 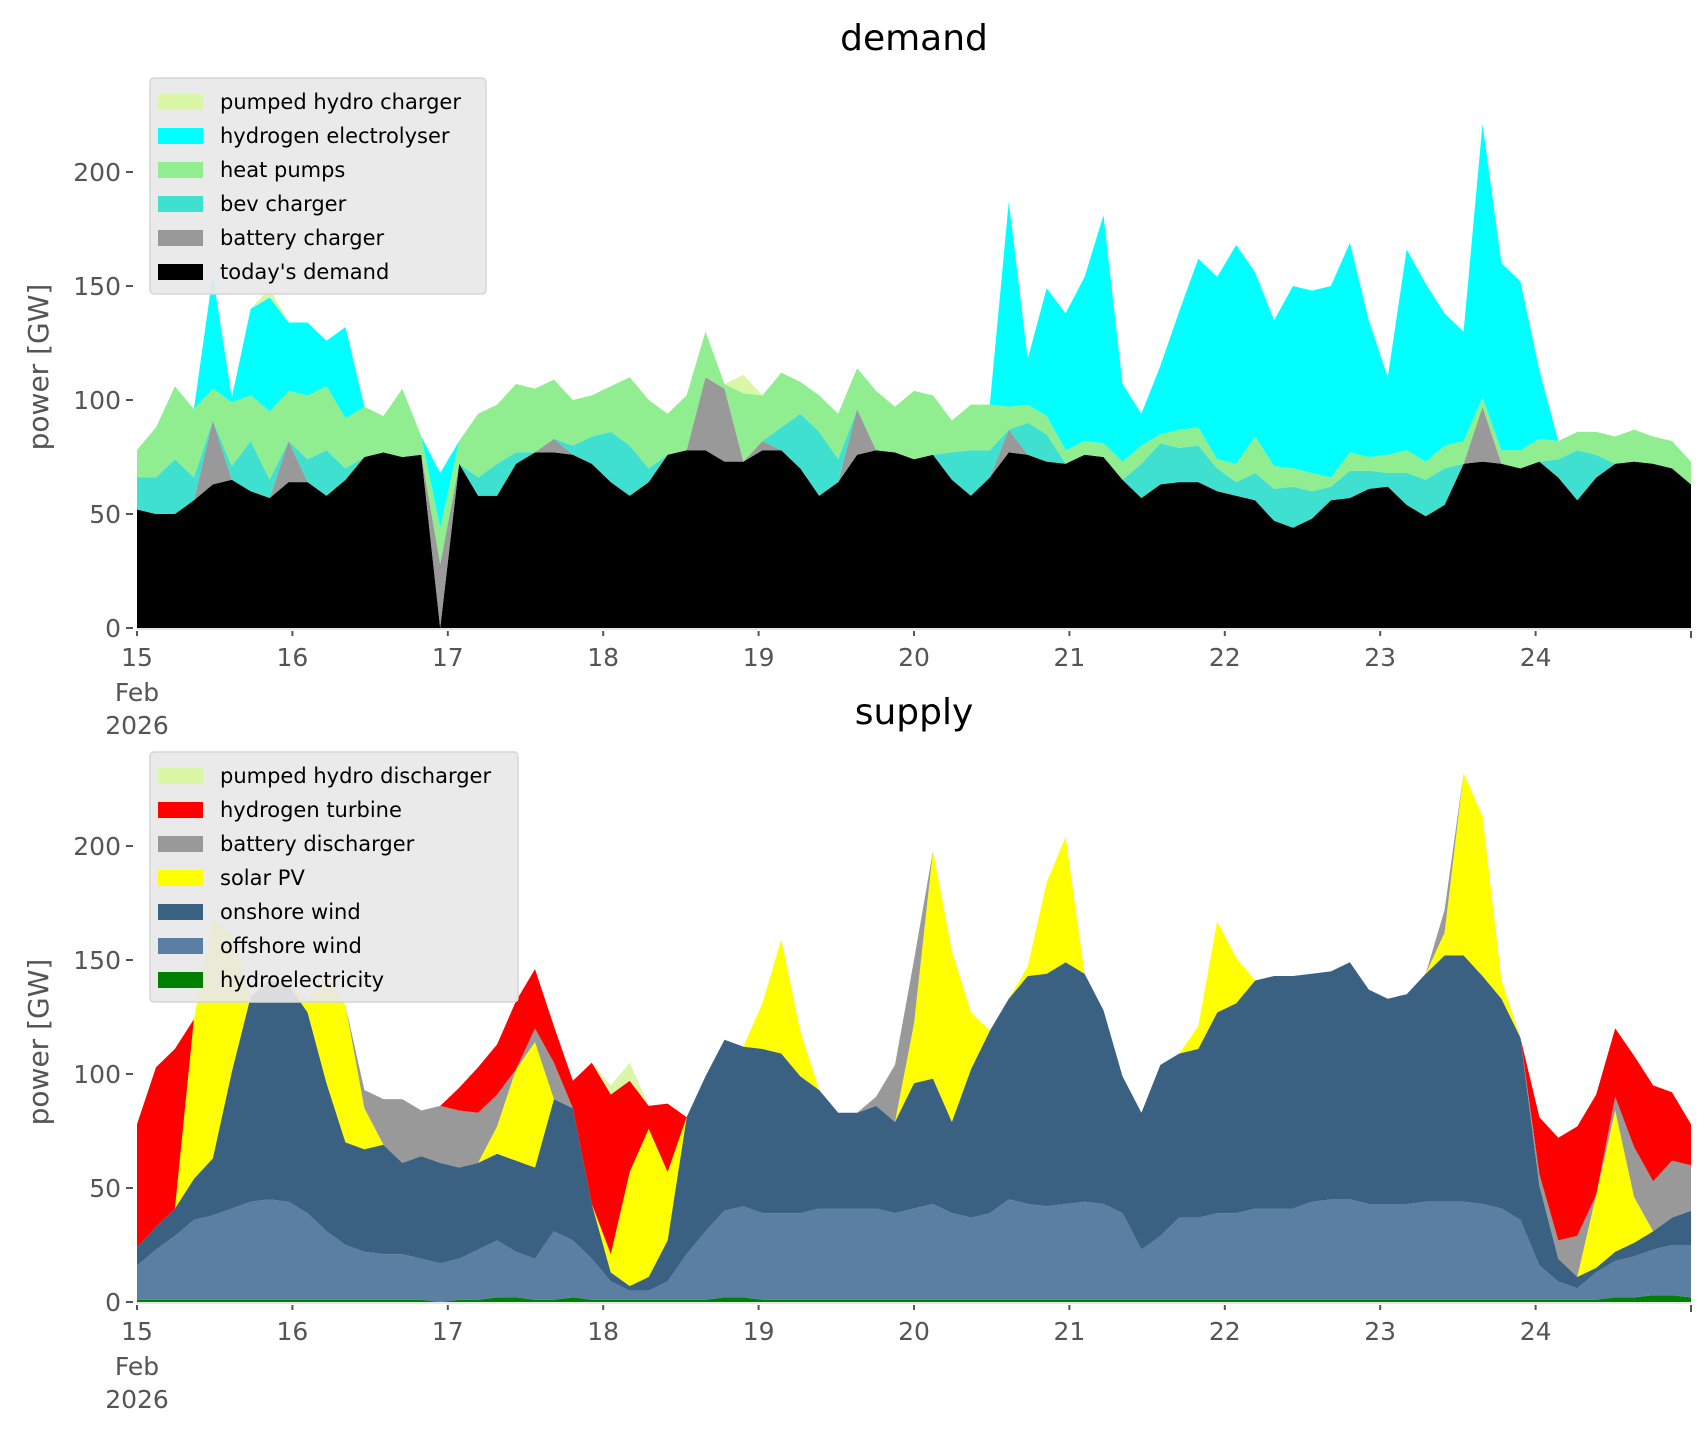 I want to click on legend-label: hydroelectricity, so click(x=302, y=980).